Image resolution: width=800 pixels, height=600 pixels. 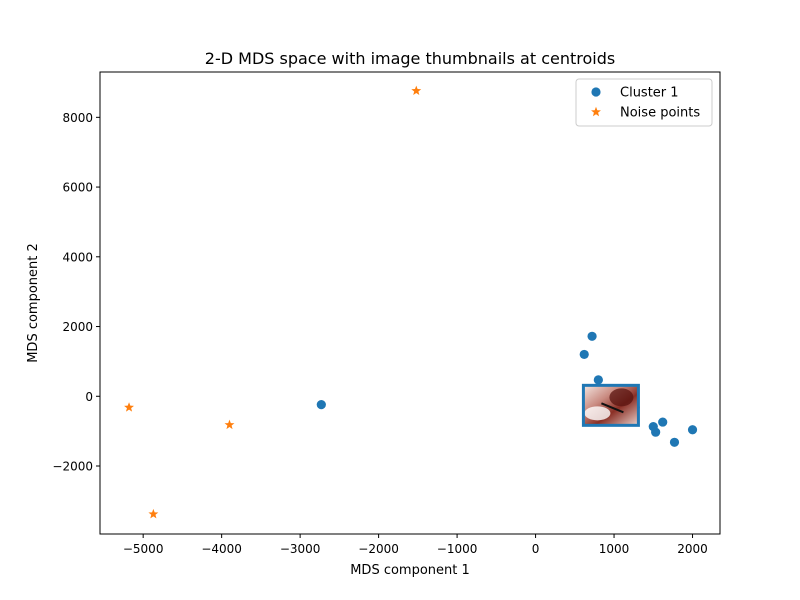 What do you see at coordinates (596, 92) in the screenshot?
I see `legend-circle-marker` at bounding box center [596, 92].